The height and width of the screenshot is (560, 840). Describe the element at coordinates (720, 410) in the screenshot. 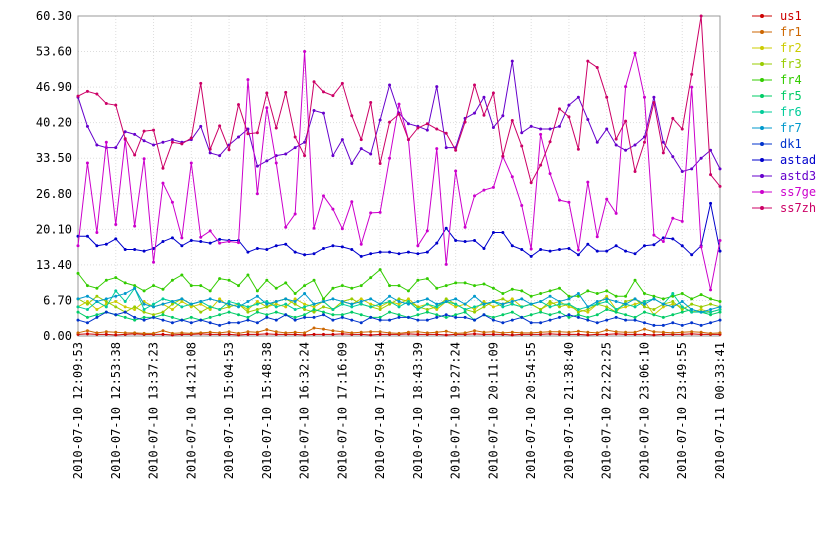

I see `x-tick-label: 2010-07-11 00:33:41` at that location.